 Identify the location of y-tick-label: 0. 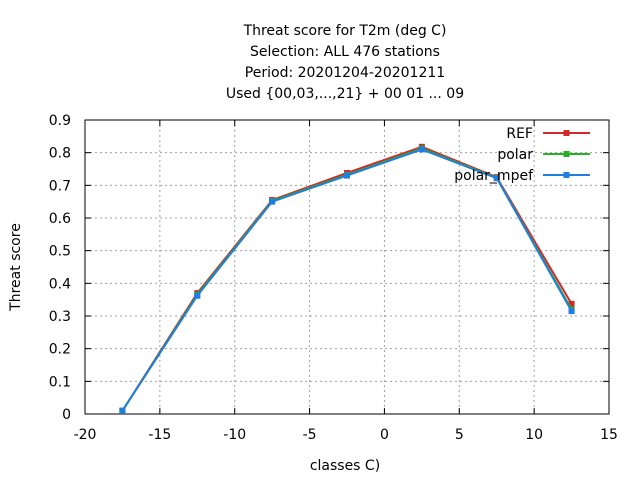
(66, 415).